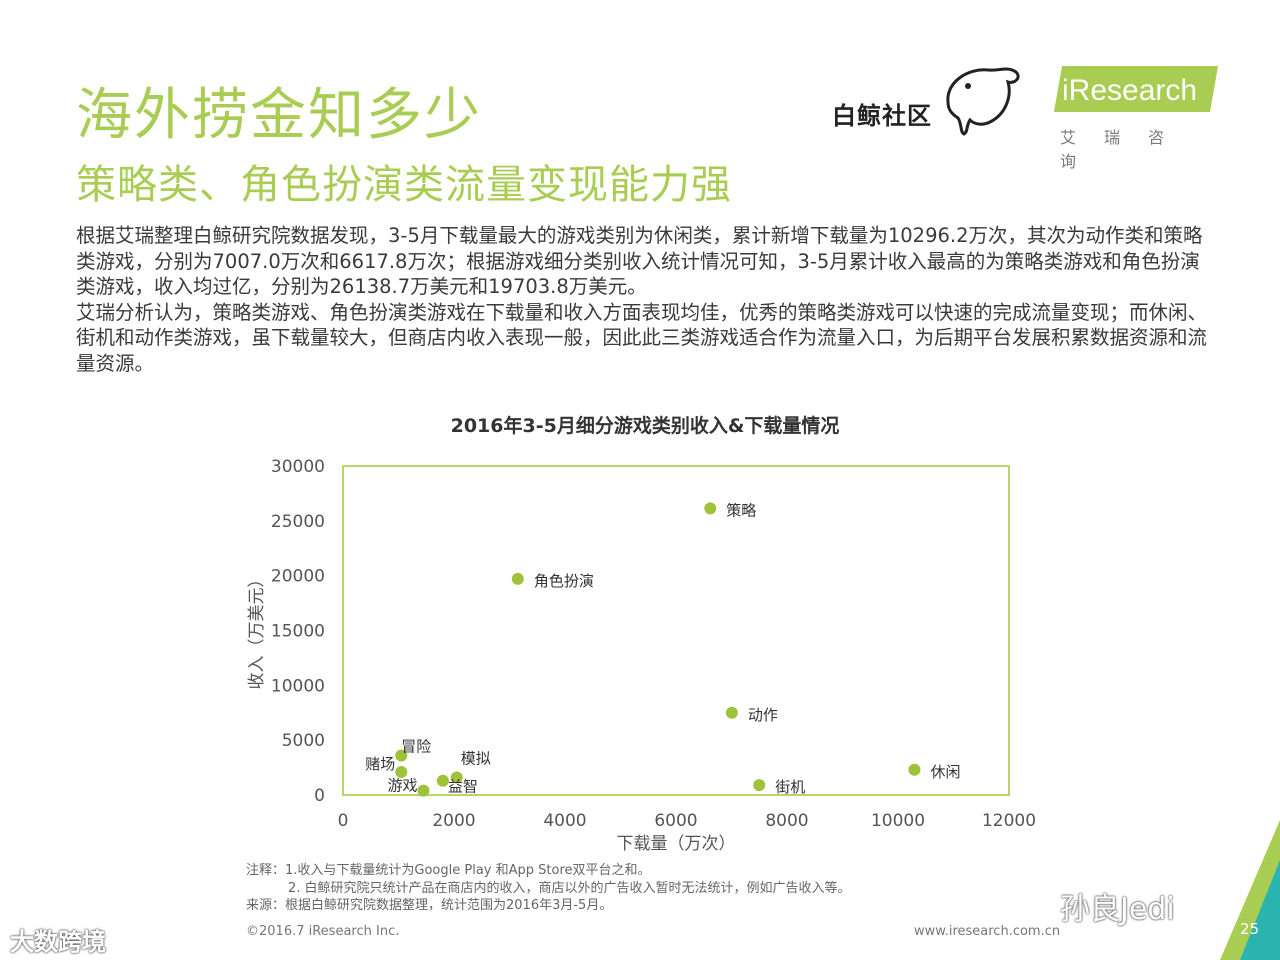  What do you see at coordinates (380, 764) in the screenshot?
I see `data-point-label: 赌场` at bounding box center [380, 764].